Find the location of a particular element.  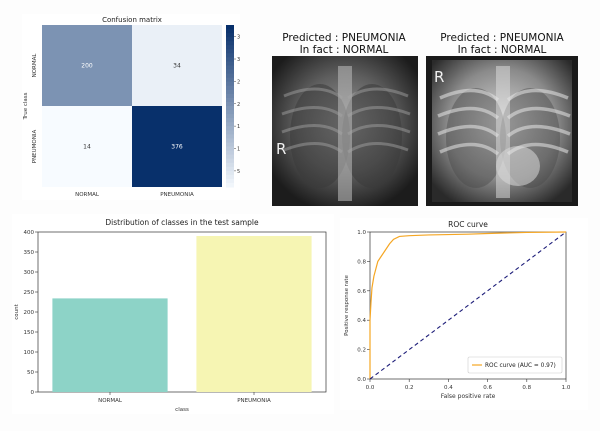

bar-chart-y-tick-label: 400 is located at coordinates (29, 233).